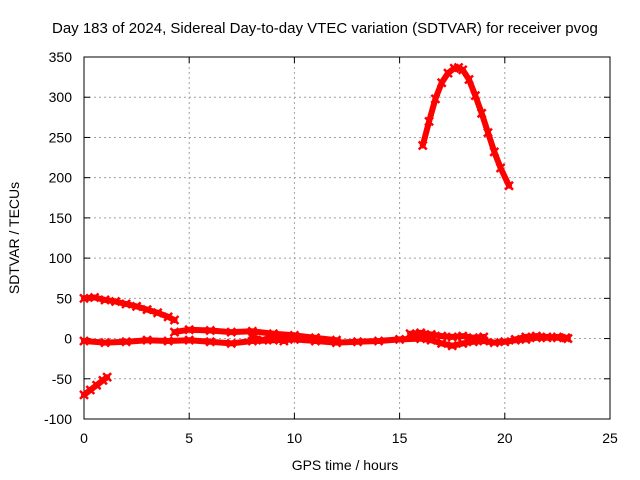 This screenshot has width=640, height=480. What do you see at coordinates (64, 298) in the screenshot?
I see `y-tick-label: 50` at bounding box center [64, 298].